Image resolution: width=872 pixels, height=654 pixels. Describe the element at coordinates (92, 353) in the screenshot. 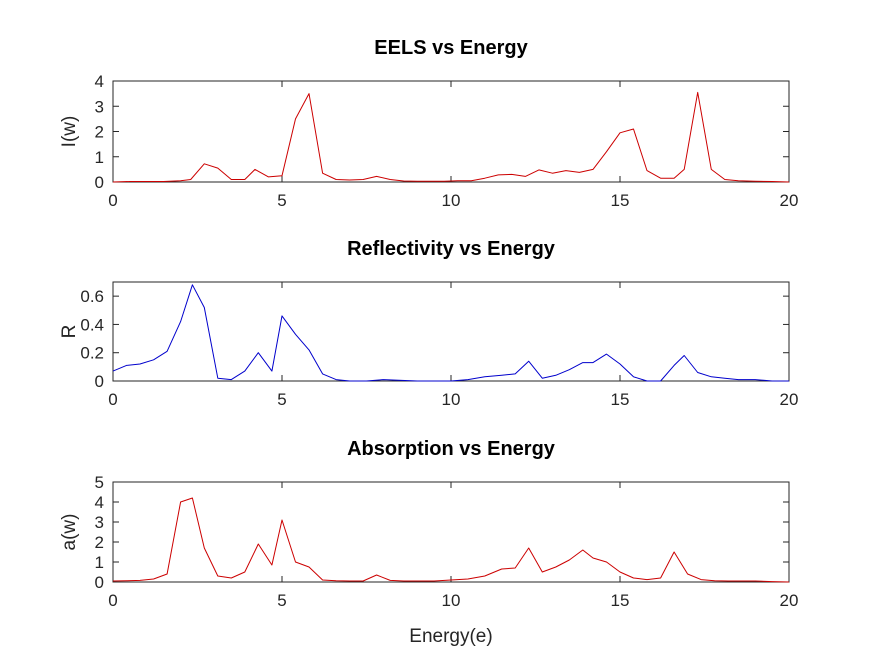

I see `y-tick-label: 0.2` at that location.